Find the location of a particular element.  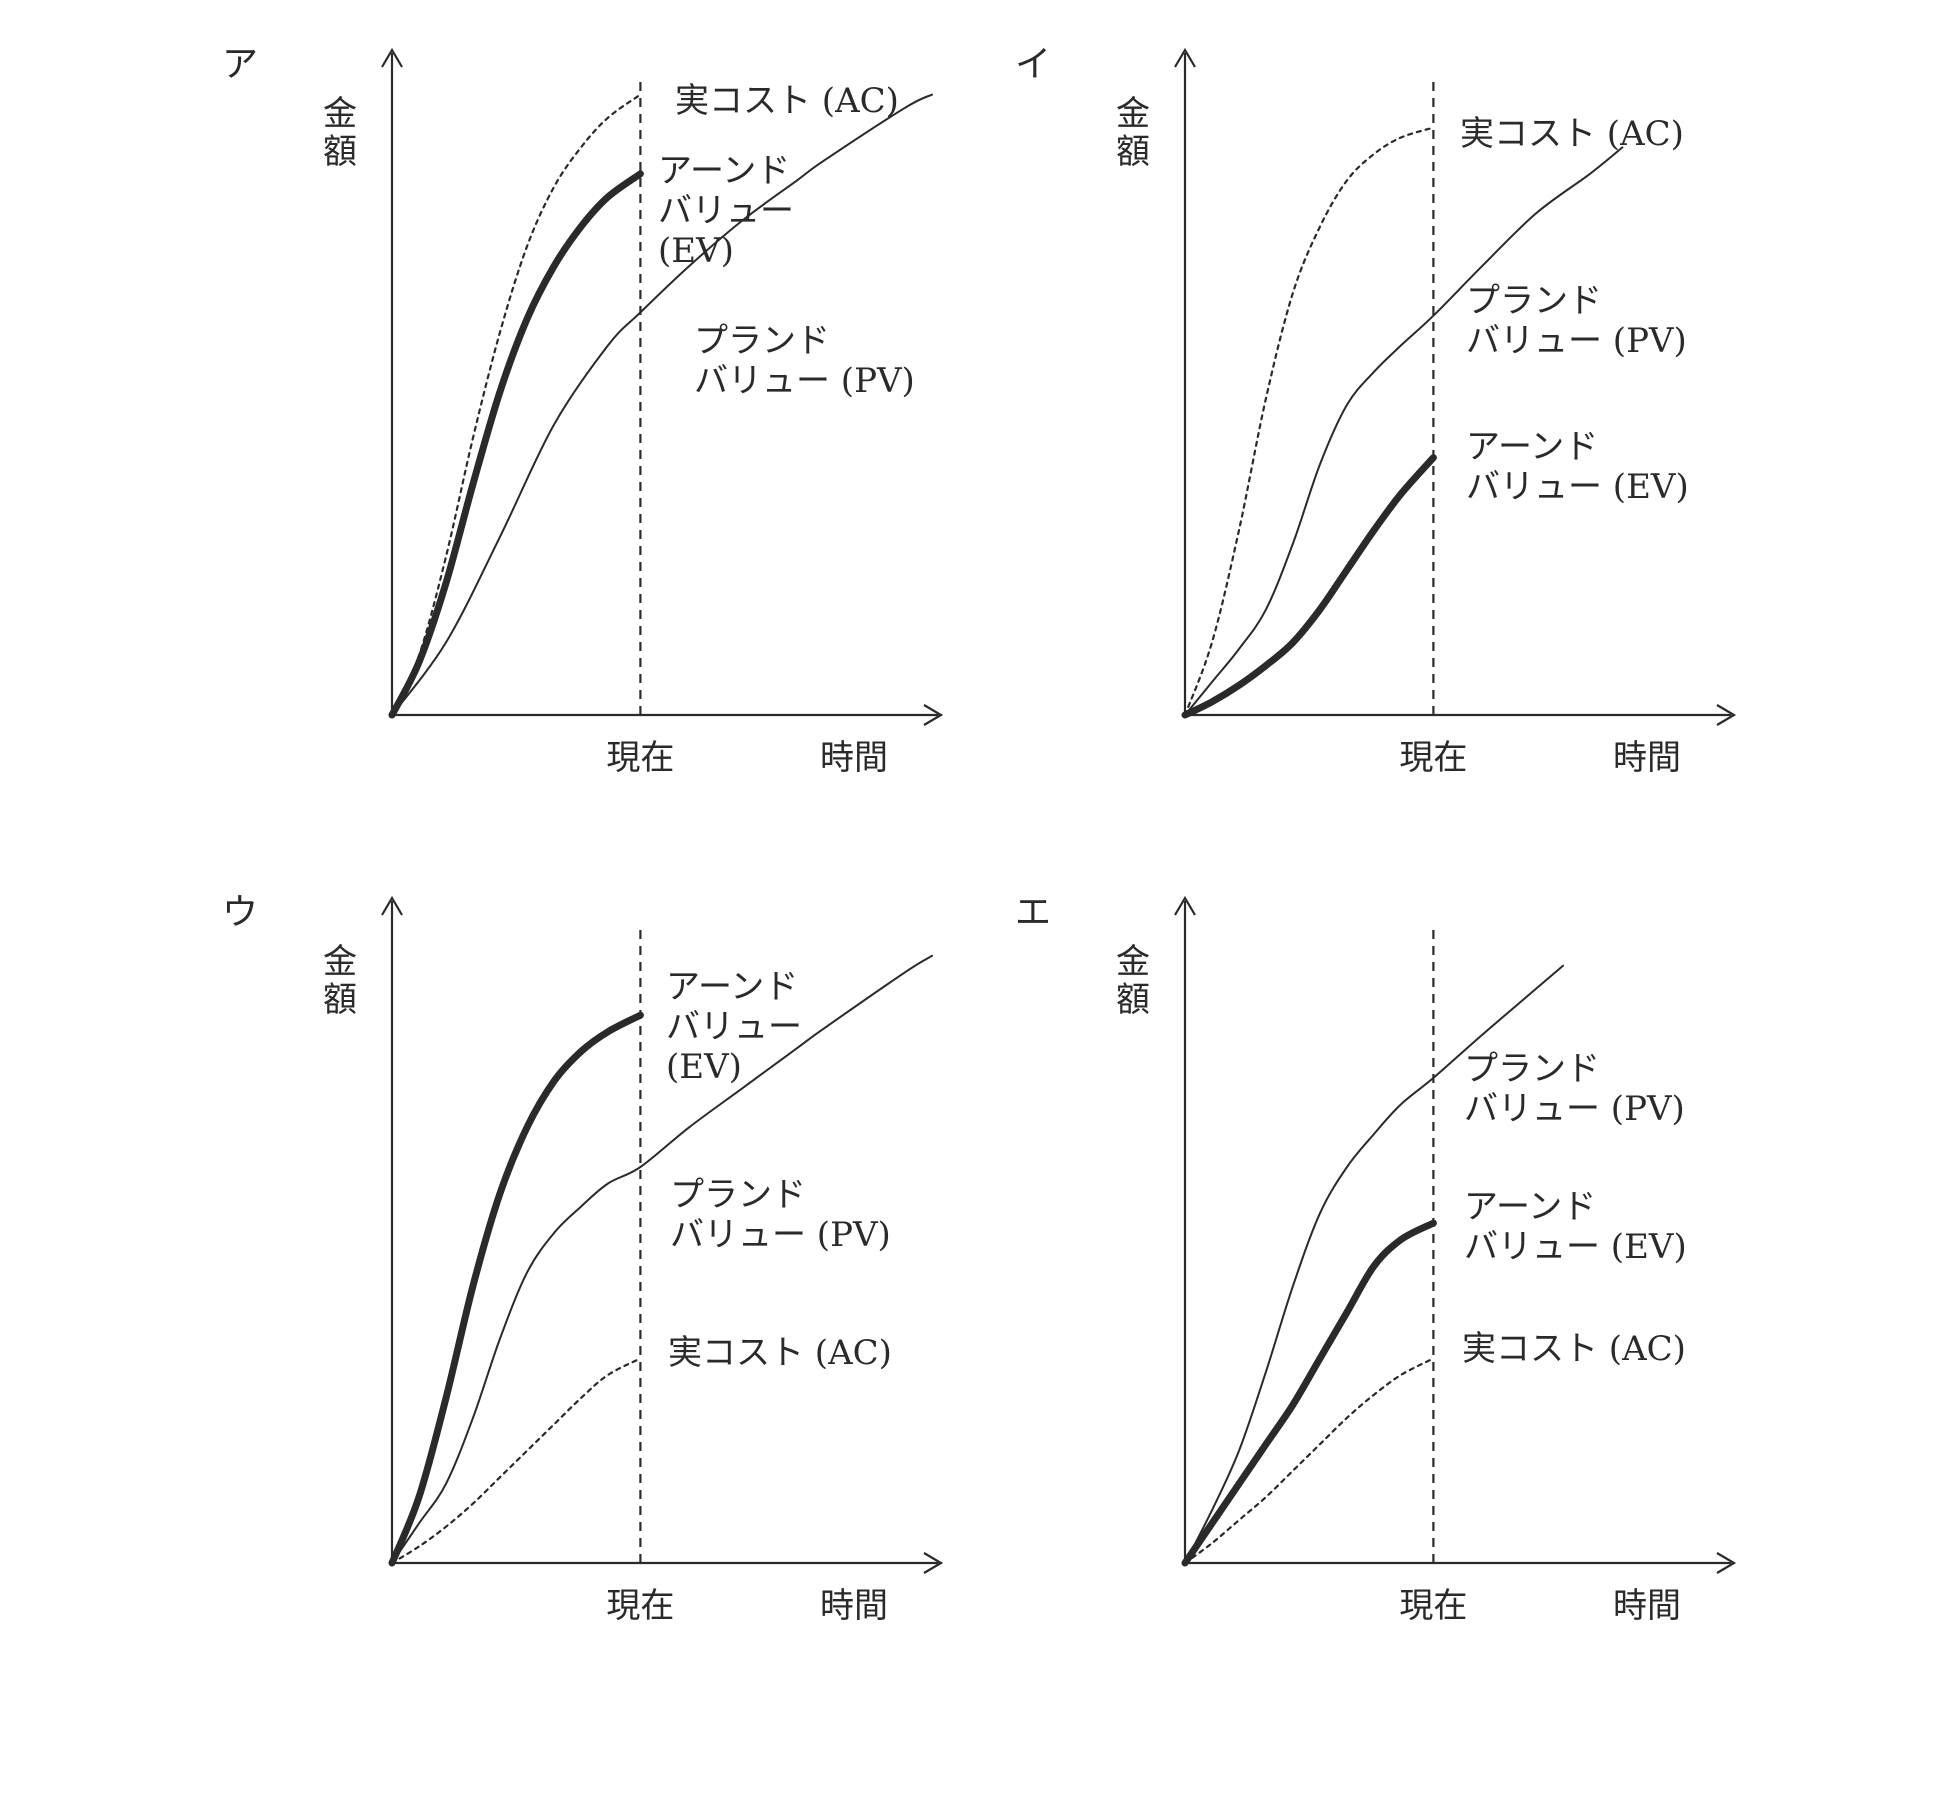

panel-id-label: ア is located at coordinates (240, 64).